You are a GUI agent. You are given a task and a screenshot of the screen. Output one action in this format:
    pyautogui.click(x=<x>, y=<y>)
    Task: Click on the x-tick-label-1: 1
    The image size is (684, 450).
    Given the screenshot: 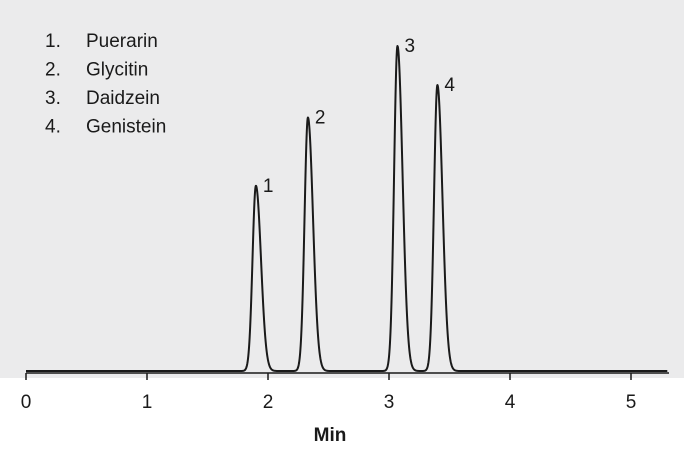 What is the action you would take?
    pyautogui.click(x=147, y=402)
    